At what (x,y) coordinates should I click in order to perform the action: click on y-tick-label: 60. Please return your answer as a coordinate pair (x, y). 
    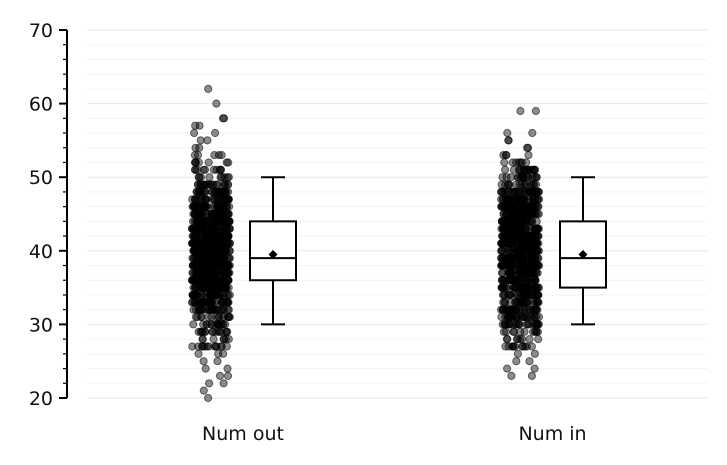
    Looking at the image, I should click on (41, 105).